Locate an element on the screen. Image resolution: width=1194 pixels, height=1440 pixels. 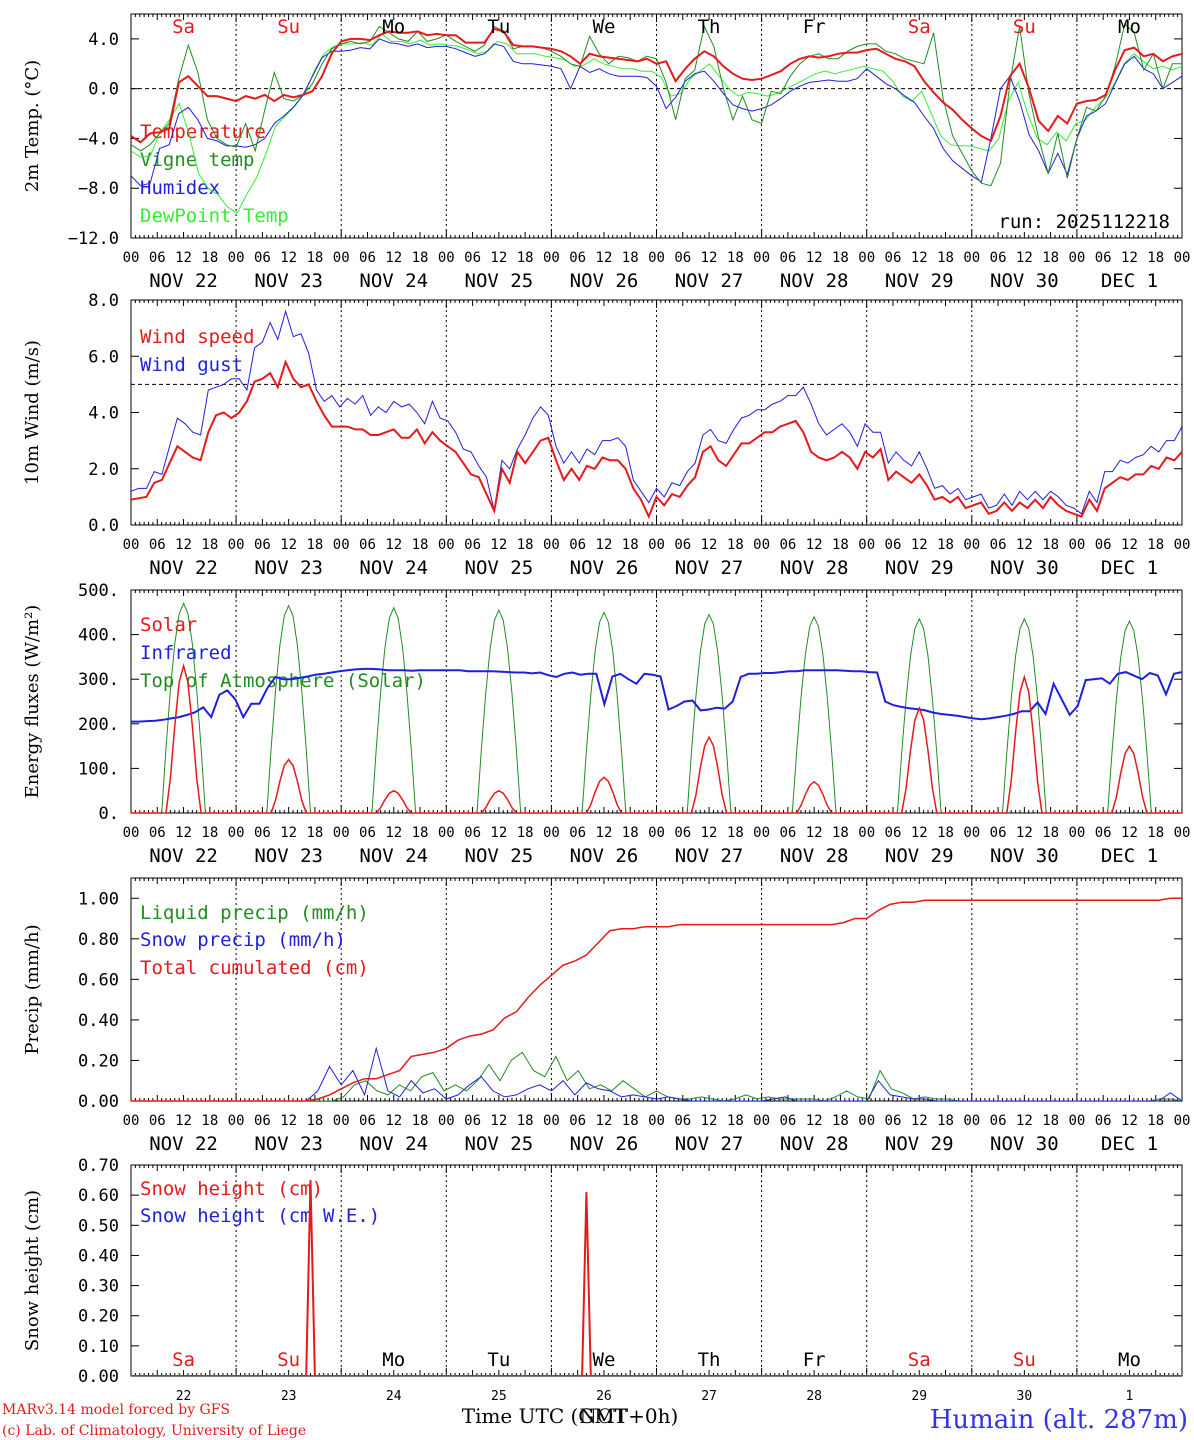
legend-entry: Wind speed is located at coordinates (197, 337).